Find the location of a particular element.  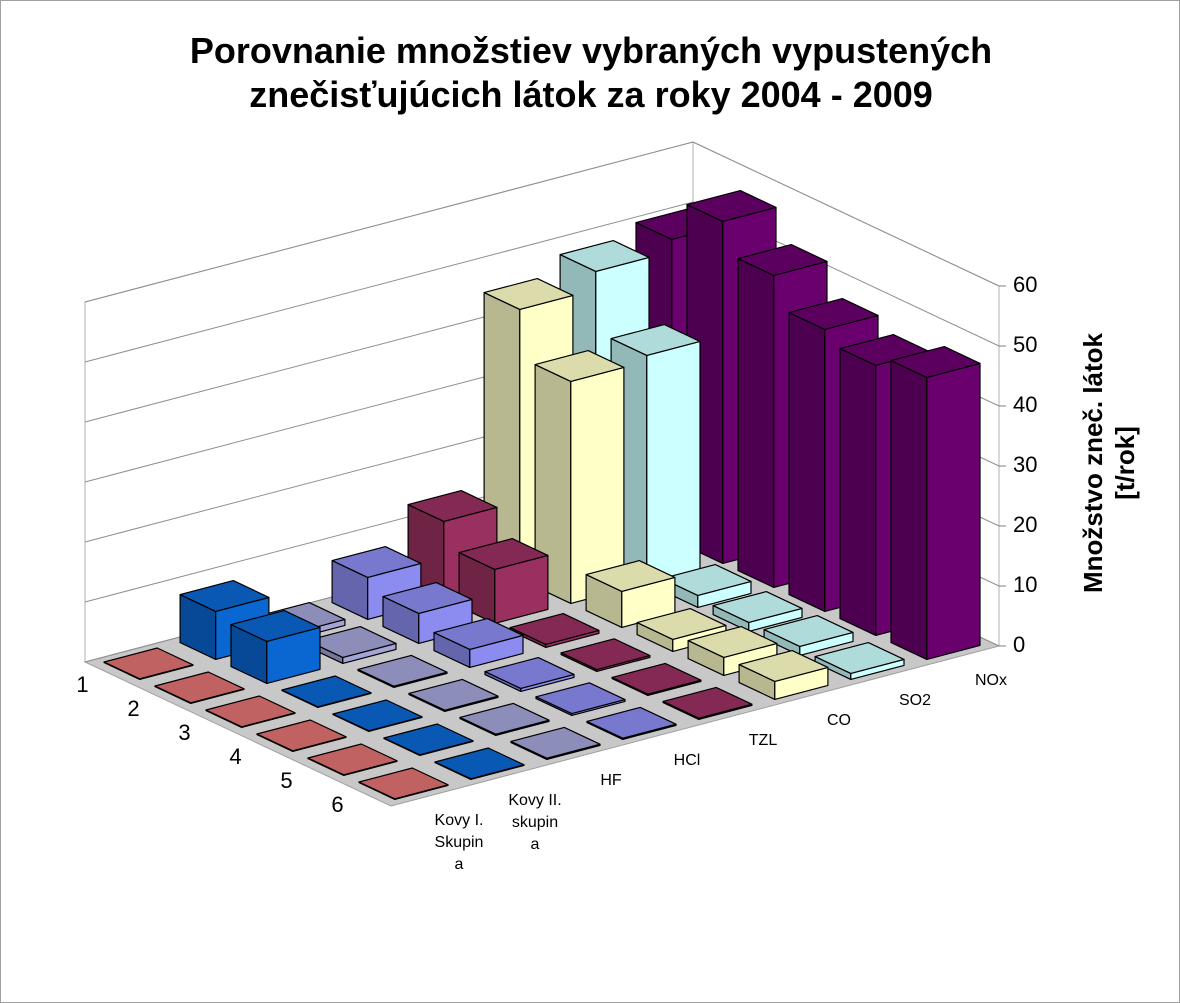

series-label: NOx is located at coordinates (991, 680).